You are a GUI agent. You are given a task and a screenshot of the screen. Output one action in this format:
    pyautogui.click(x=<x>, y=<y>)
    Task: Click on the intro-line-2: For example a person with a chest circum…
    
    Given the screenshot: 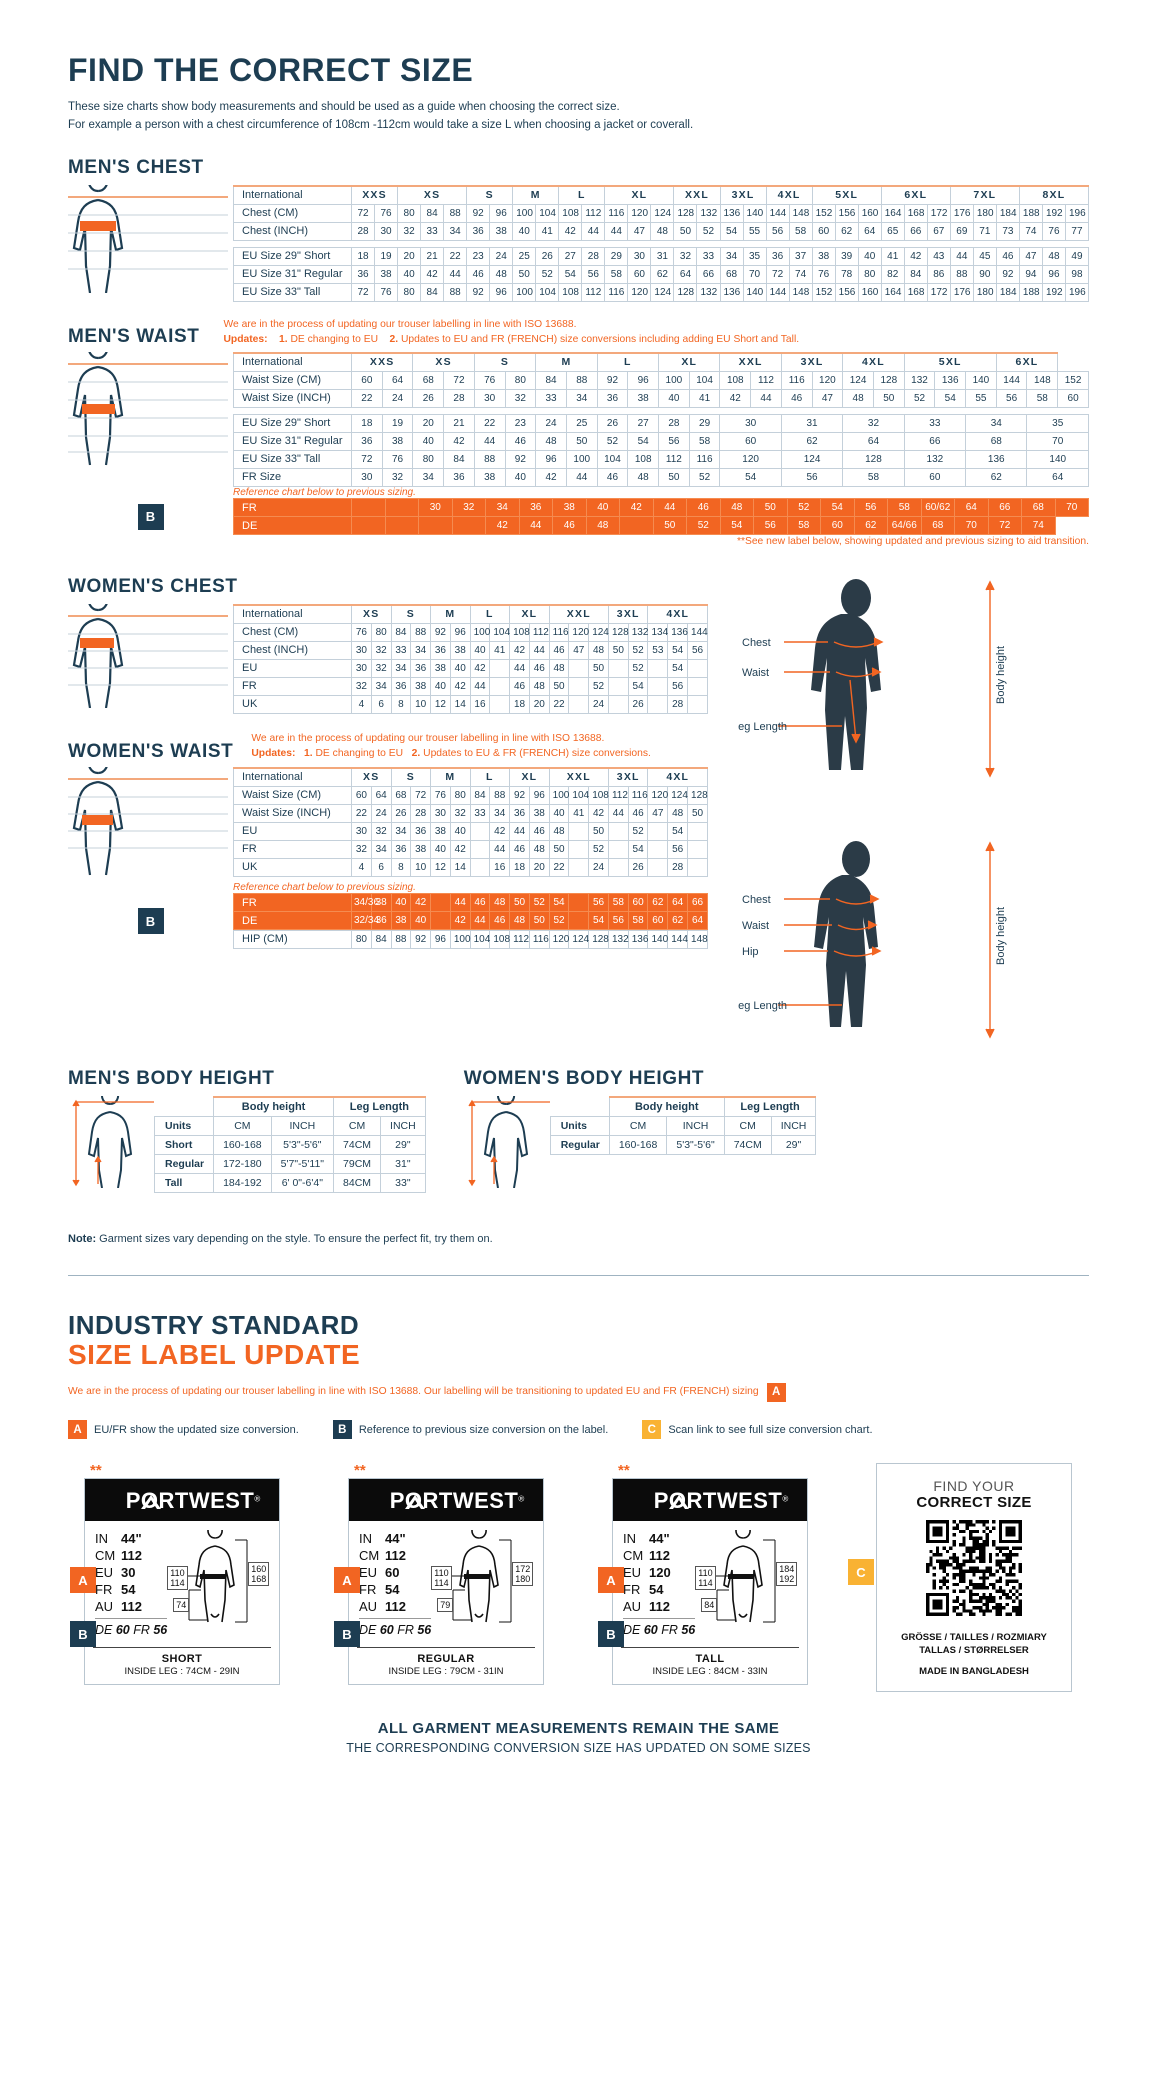 What is the action you would take?
    pyautogui.click(x=381, y=124)
    